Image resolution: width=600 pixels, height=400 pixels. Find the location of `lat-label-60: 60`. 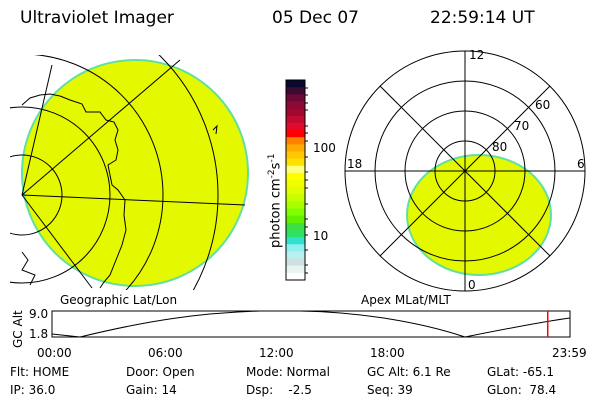

lat-label-60: 60 is located at coordinates (543, 105).